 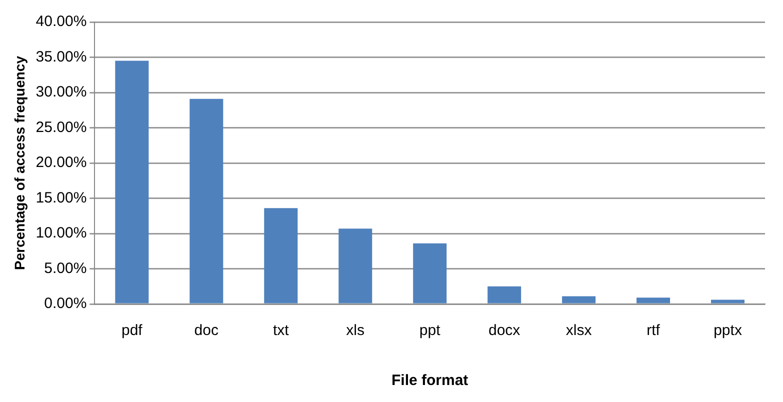 What do you see at coordinates (355, 331) in the screenshot?
I see `x-tick-label: xls` at bounding box center [355, 331].